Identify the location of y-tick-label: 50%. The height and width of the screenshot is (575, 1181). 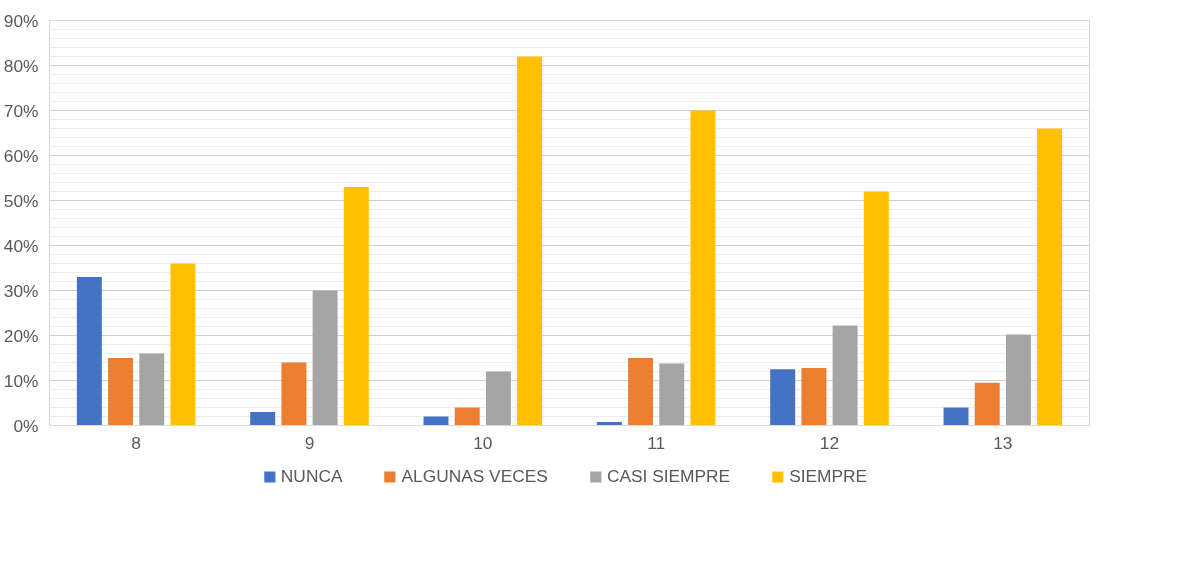
(21, 200).